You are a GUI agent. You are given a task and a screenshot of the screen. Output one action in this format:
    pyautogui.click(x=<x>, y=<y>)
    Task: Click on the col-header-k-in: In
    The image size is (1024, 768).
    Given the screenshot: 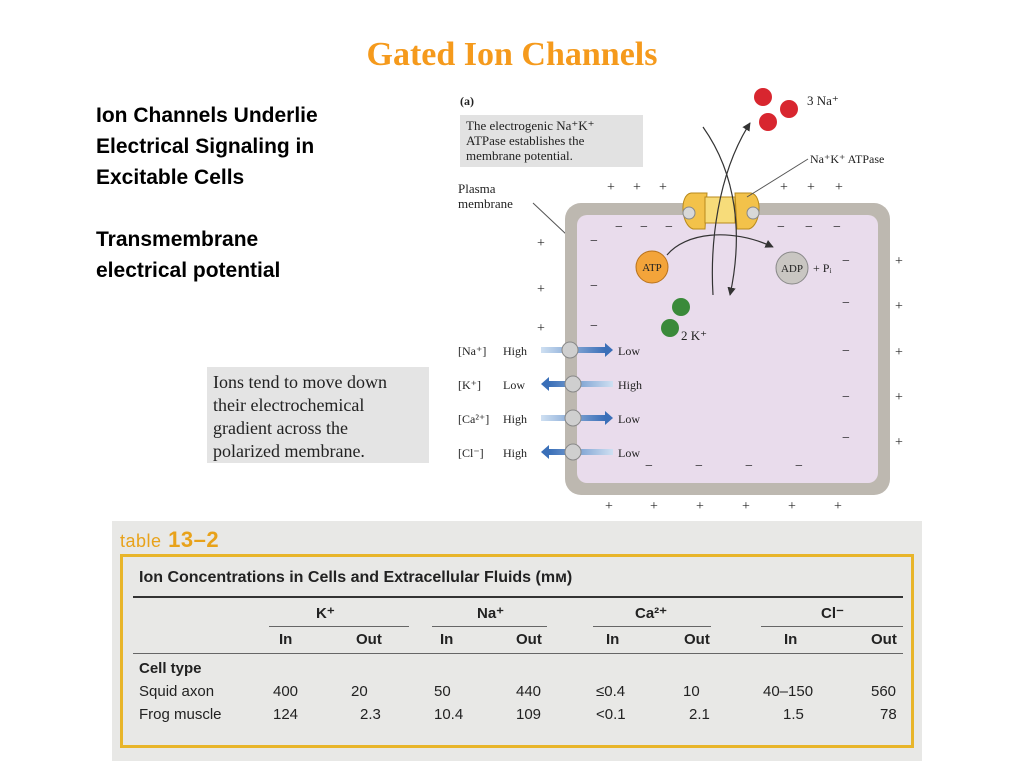 What is the action you would take?
    pyautogui.click(x=286, y=639)
    